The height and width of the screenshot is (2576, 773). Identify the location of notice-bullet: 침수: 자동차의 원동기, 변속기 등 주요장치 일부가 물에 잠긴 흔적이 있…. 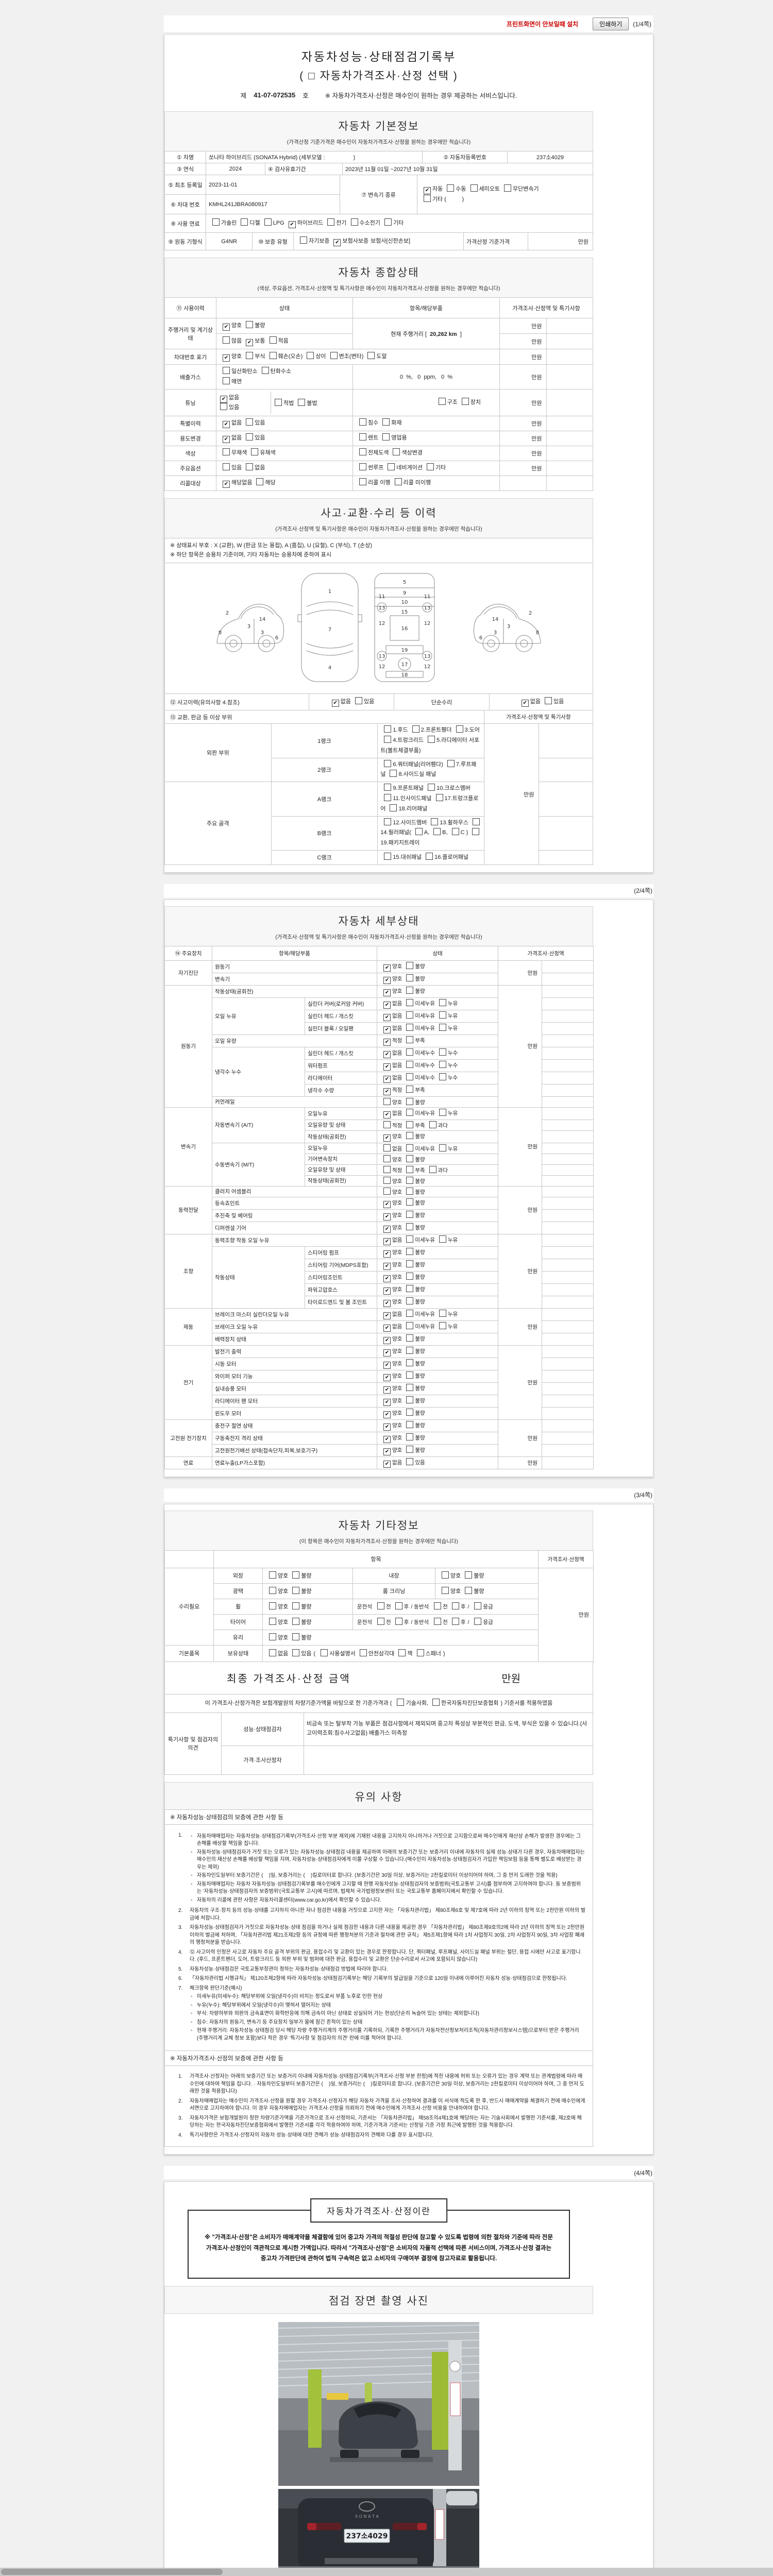
(387, 2023).